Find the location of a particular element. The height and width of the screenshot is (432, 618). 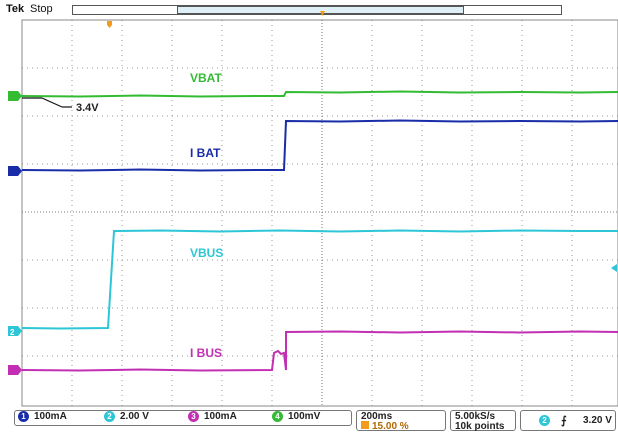

ch1-ground-marker is located at coordinates (15, 171).